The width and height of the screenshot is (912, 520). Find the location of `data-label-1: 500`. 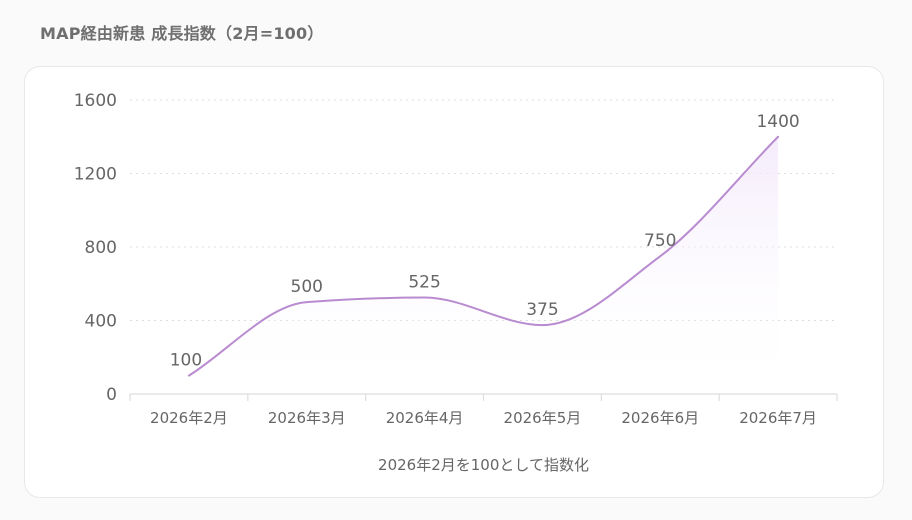

data-label-1: 500 is located at coordinates (307, 287).